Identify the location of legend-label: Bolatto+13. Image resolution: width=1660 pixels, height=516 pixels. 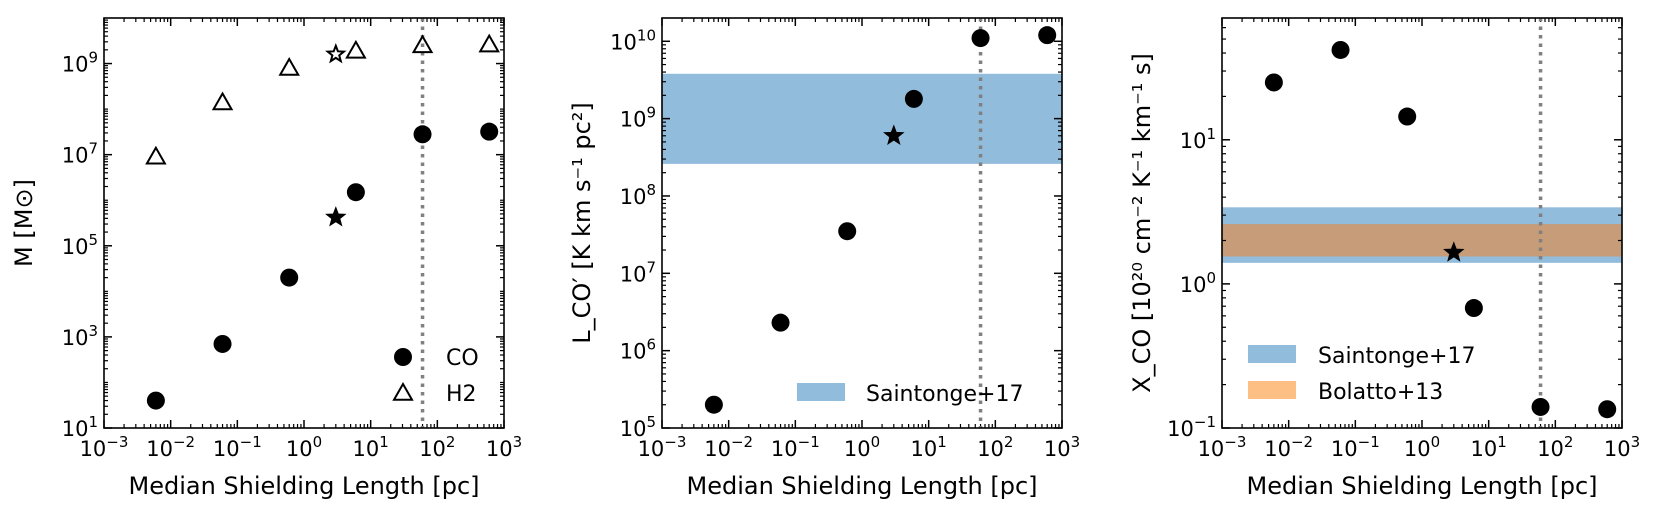
(1380, 392).